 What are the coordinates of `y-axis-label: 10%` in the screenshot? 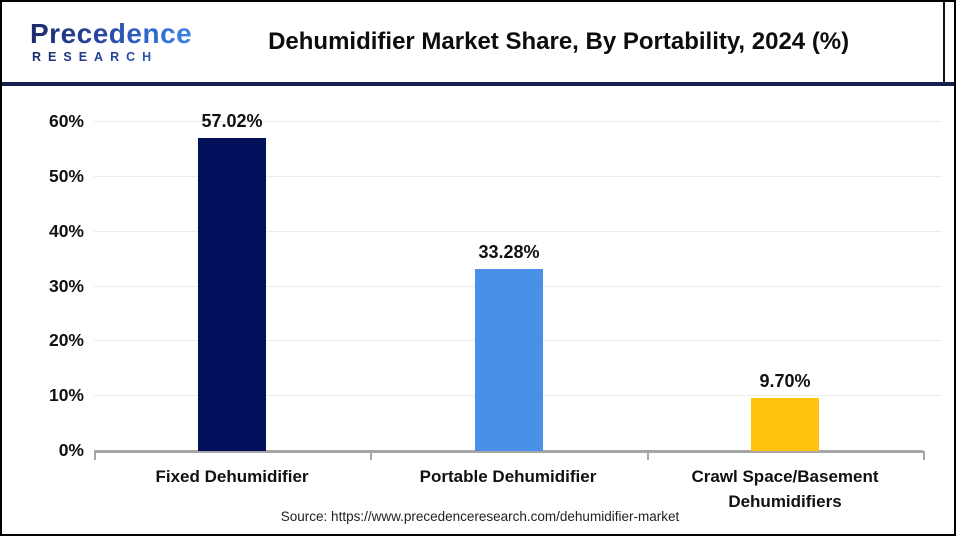 It's located at (66, 395).